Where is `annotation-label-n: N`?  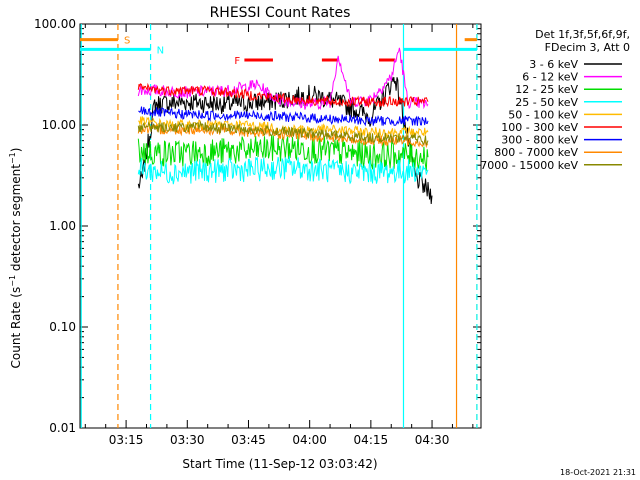 annotation-label-n: N is located at coordinates (160, 50).